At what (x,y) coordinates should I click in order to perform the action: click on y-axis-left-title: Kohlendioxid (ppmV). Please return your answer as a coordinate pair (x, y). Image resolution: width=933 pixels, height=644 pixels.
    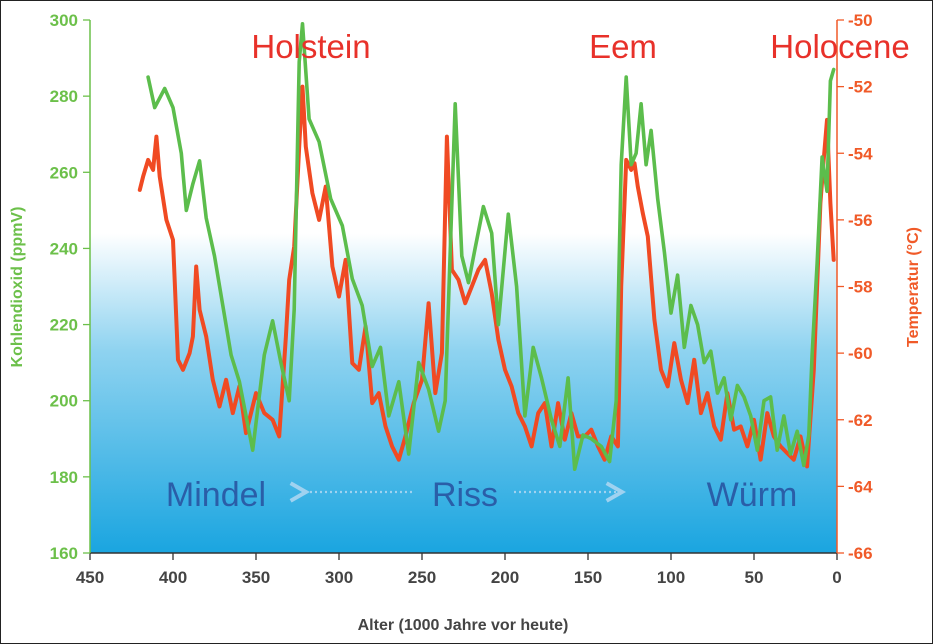
    Looking at the image, I should click on (17, 287).